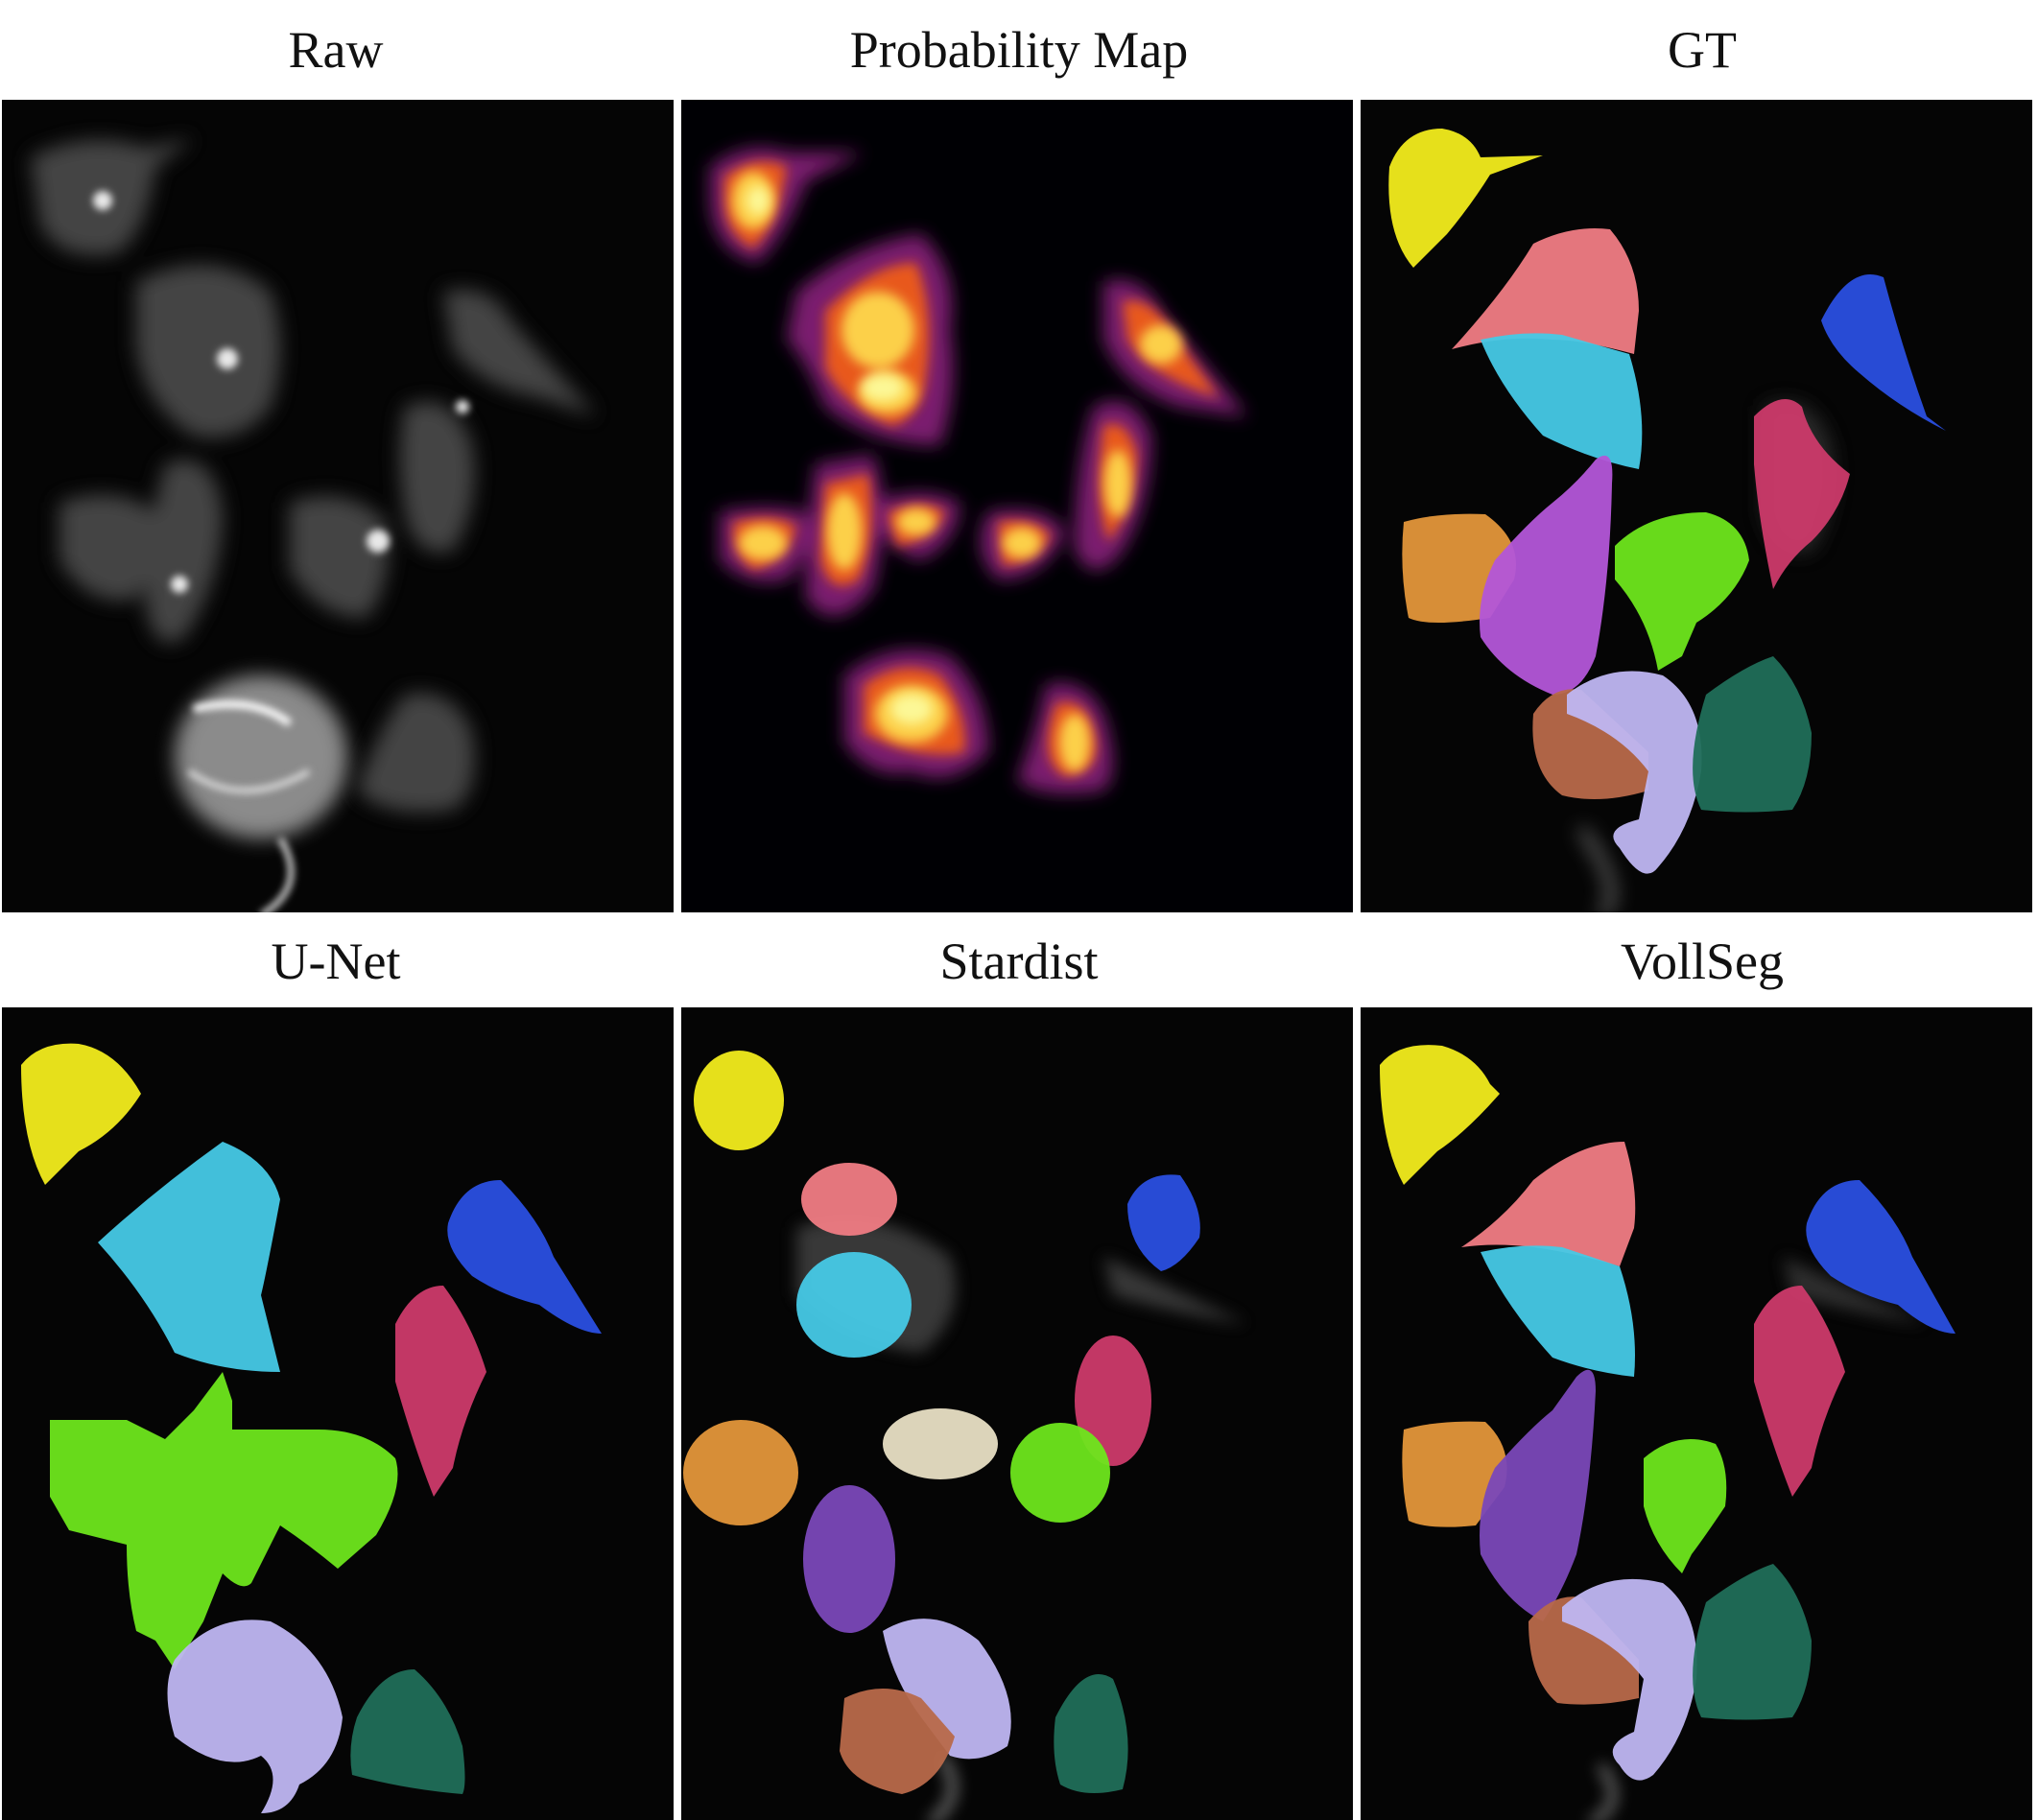 The width and height of the screenshot is (2038, 1820). Describe the element at coordinates (1583, 1651) in the screenshot. I see `vollseg-region-brown` at that location.